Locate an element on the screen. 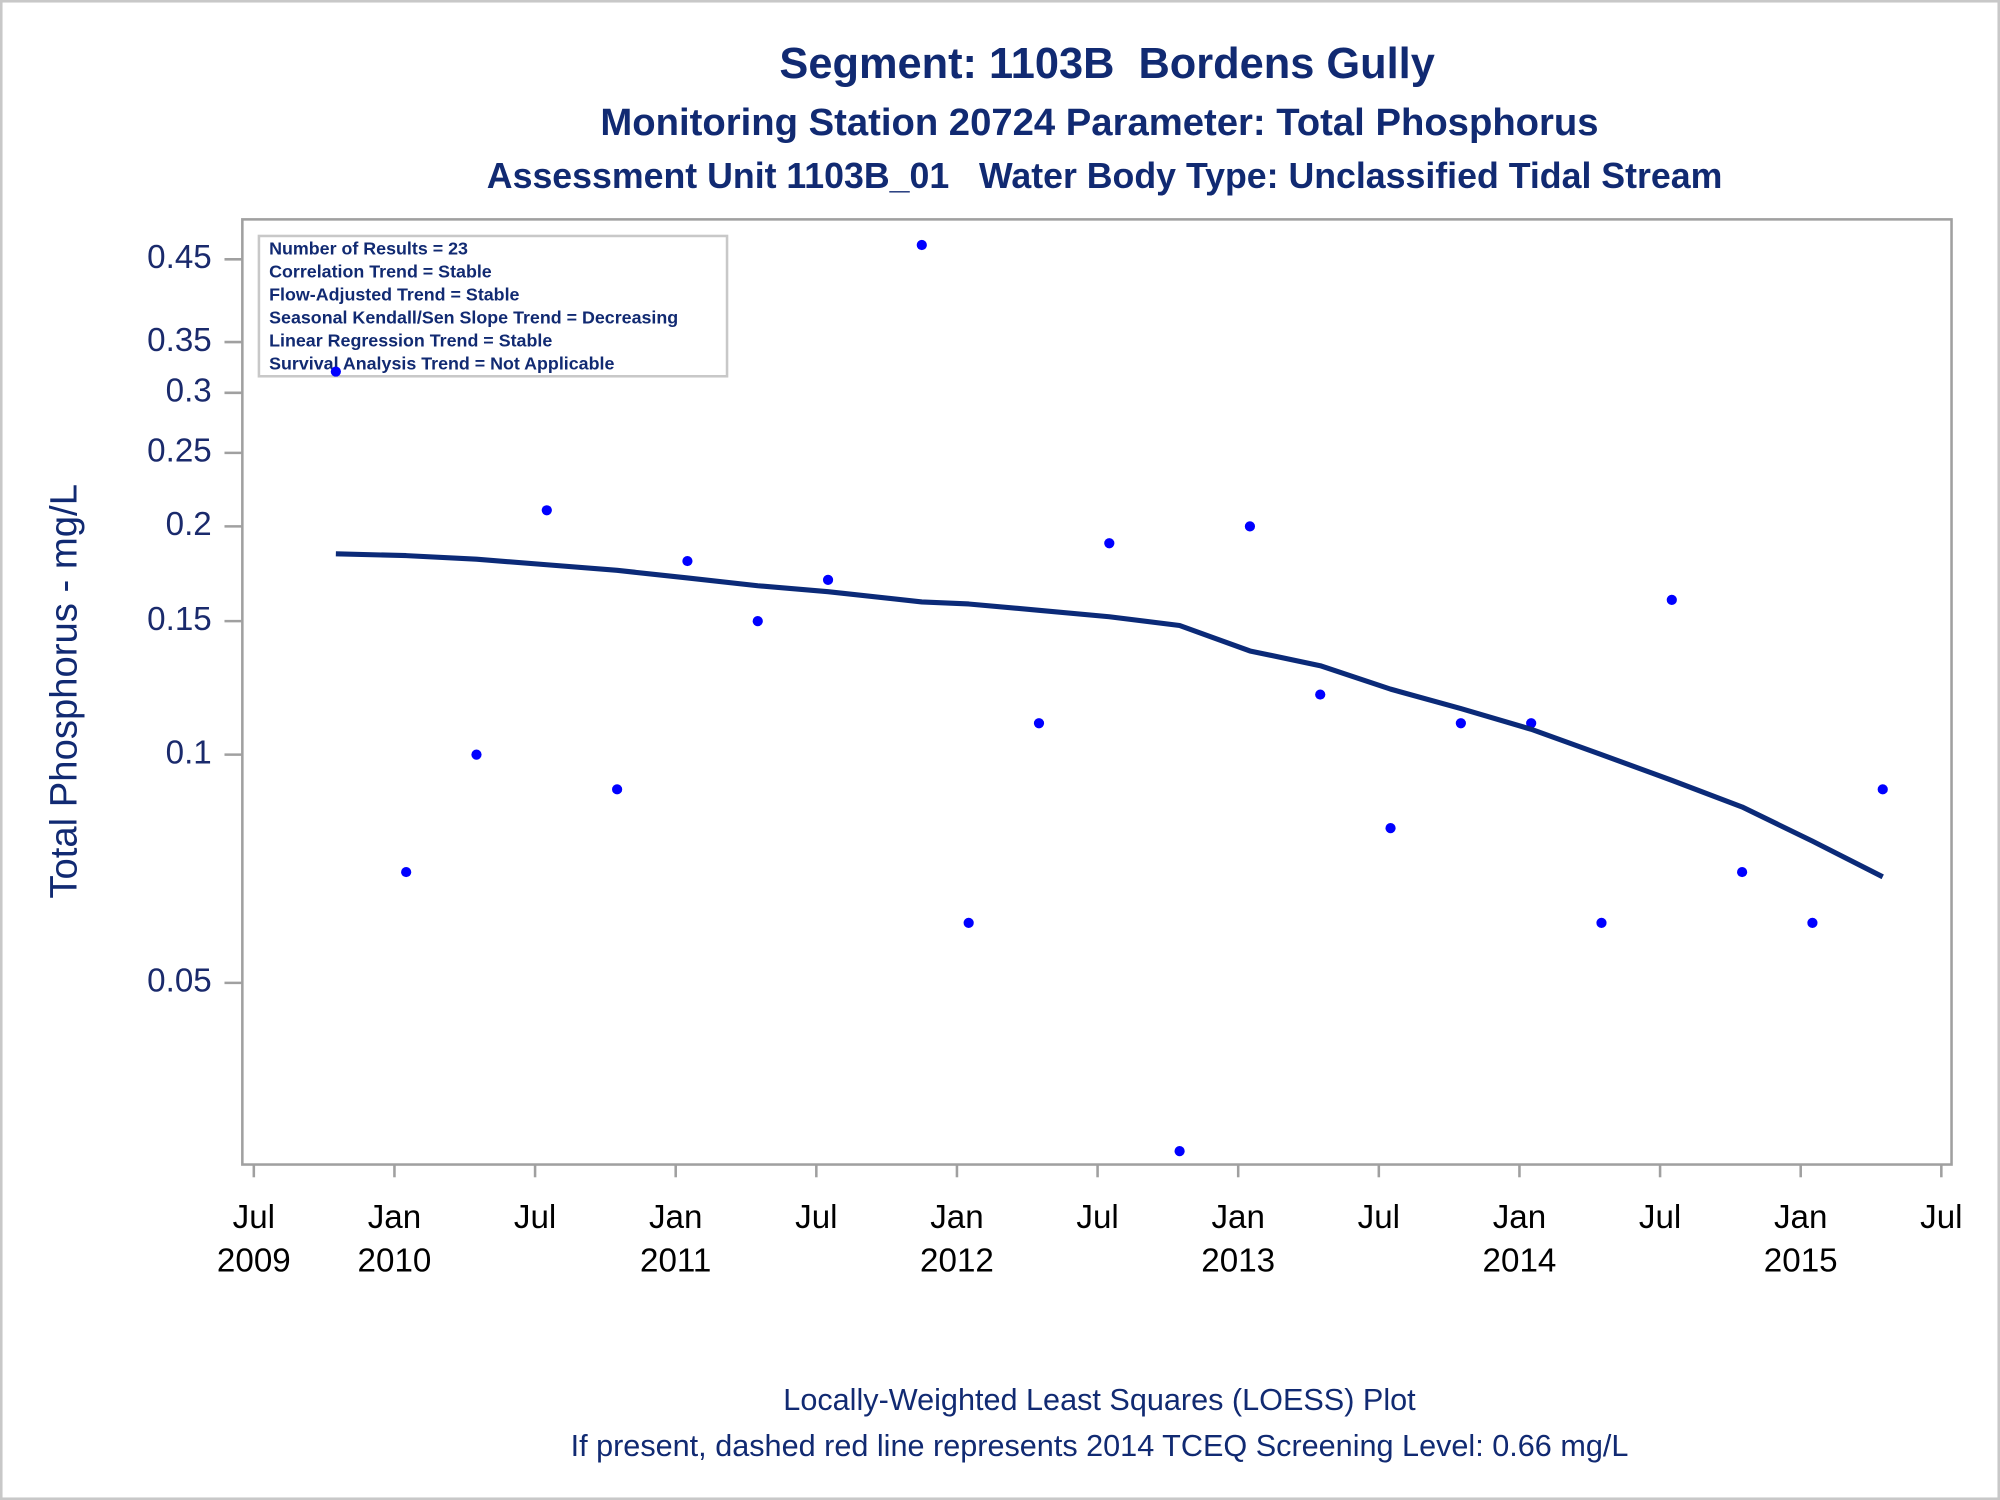 This screenshot has height=1500, width=2000. x-tick-label: 2015 is located at coordinates (1801, 1261).